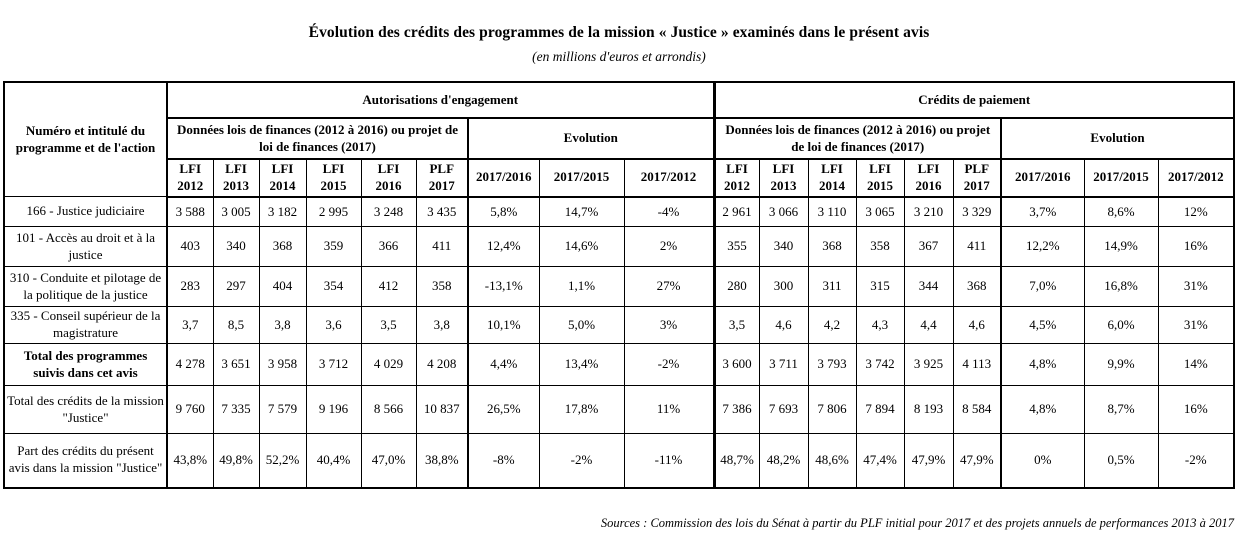 This screenshot has width=1238, height=547. I want to click on table-cell: 3 651, so click(236, 365).